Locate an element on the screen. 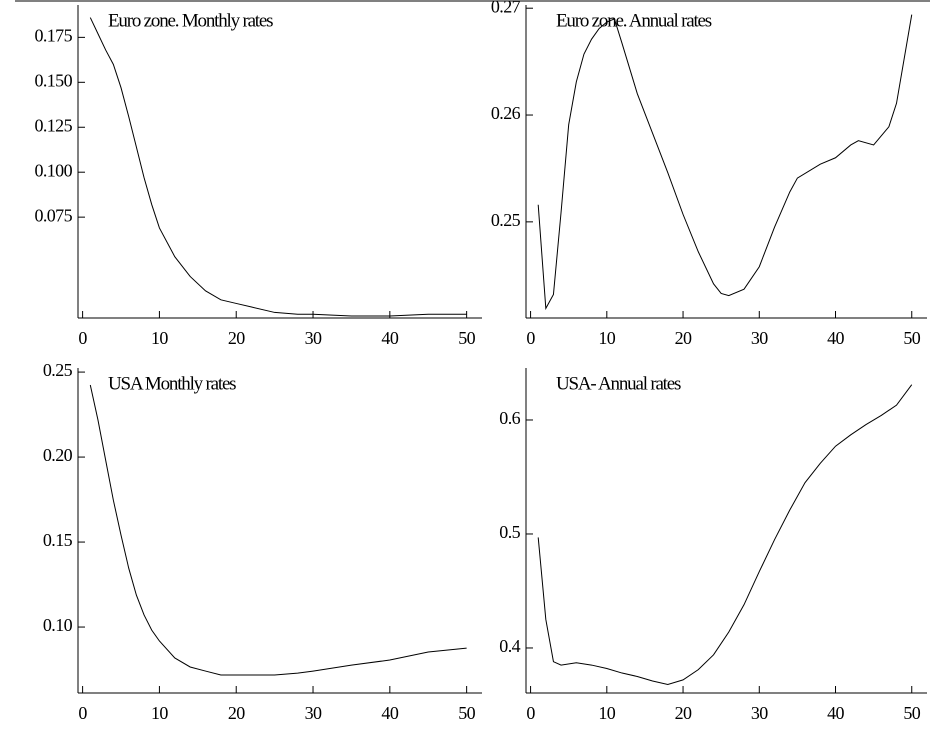 This screenshot has height=754, width=934. y-tick-label: 0.26 is located at coordinates (506, 113).